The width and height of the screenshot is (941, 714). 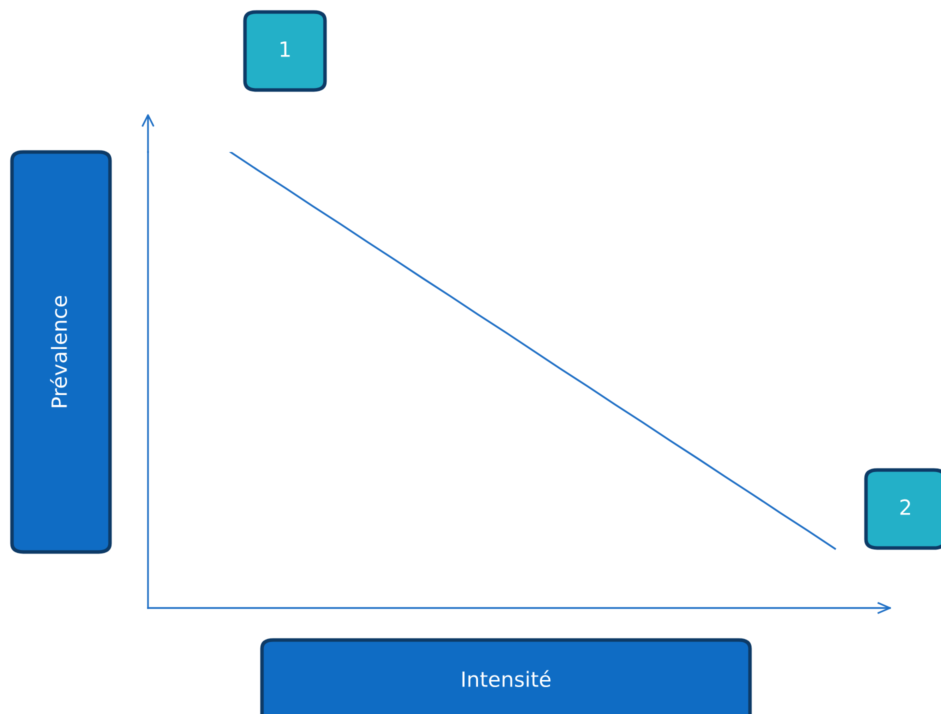 I want to click on text: 1, so click(x=285, y=49).